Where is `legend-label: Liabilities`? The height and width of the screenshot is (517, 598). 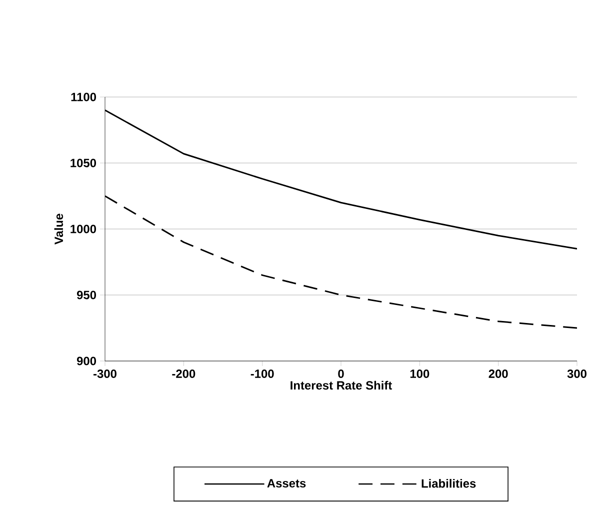
legend-label: Liabilities is located at coordinates (449, 483).